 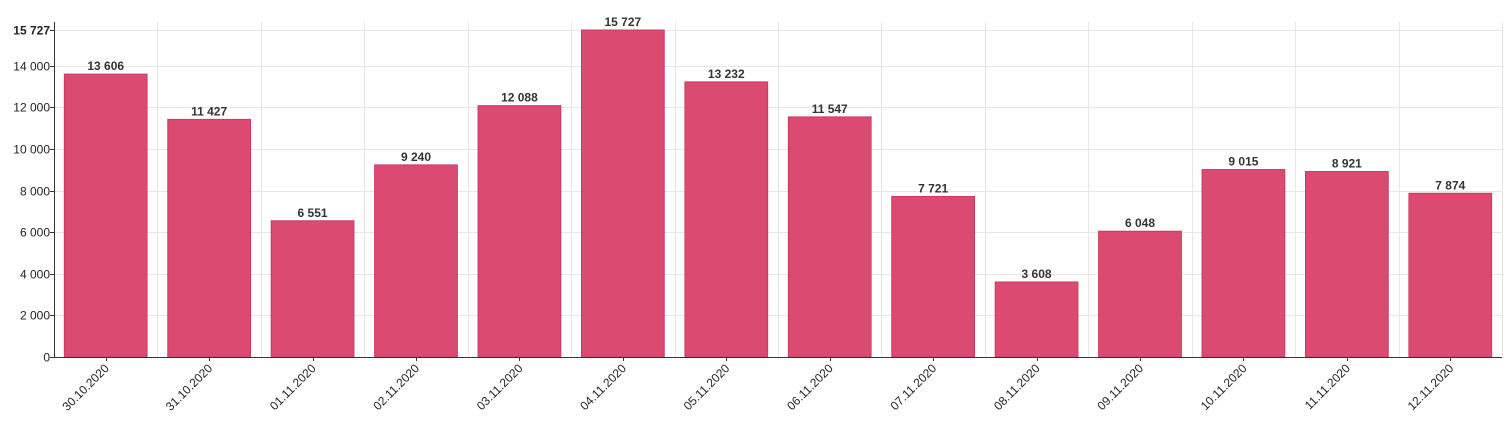 I want to click on y-tick-label: 12 000, so click(x=31, y=108).